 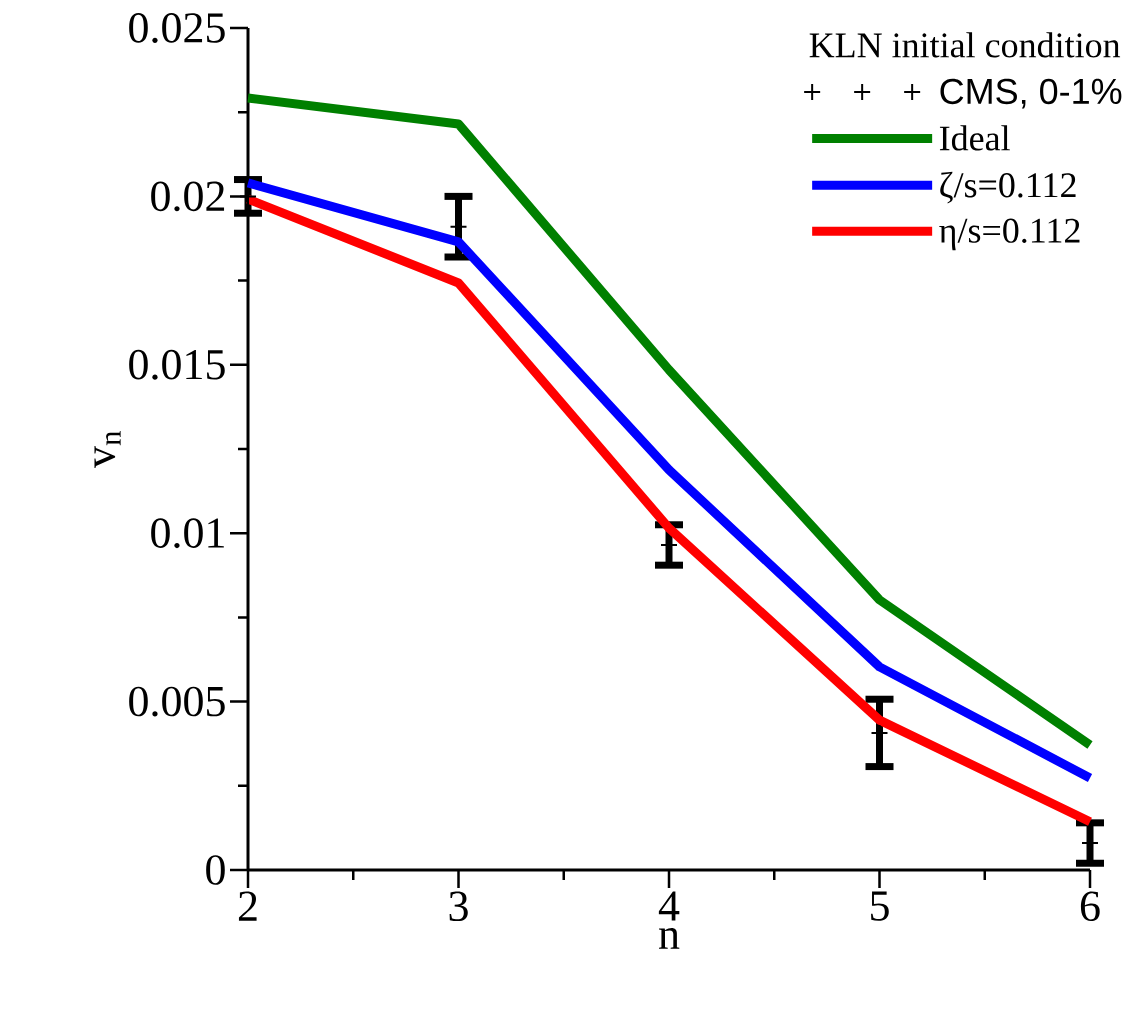 What do you see at coordinates (1090, 906) in the screenshot?
I see `x-tick-label: 6` at bounding box center [1090, 906].